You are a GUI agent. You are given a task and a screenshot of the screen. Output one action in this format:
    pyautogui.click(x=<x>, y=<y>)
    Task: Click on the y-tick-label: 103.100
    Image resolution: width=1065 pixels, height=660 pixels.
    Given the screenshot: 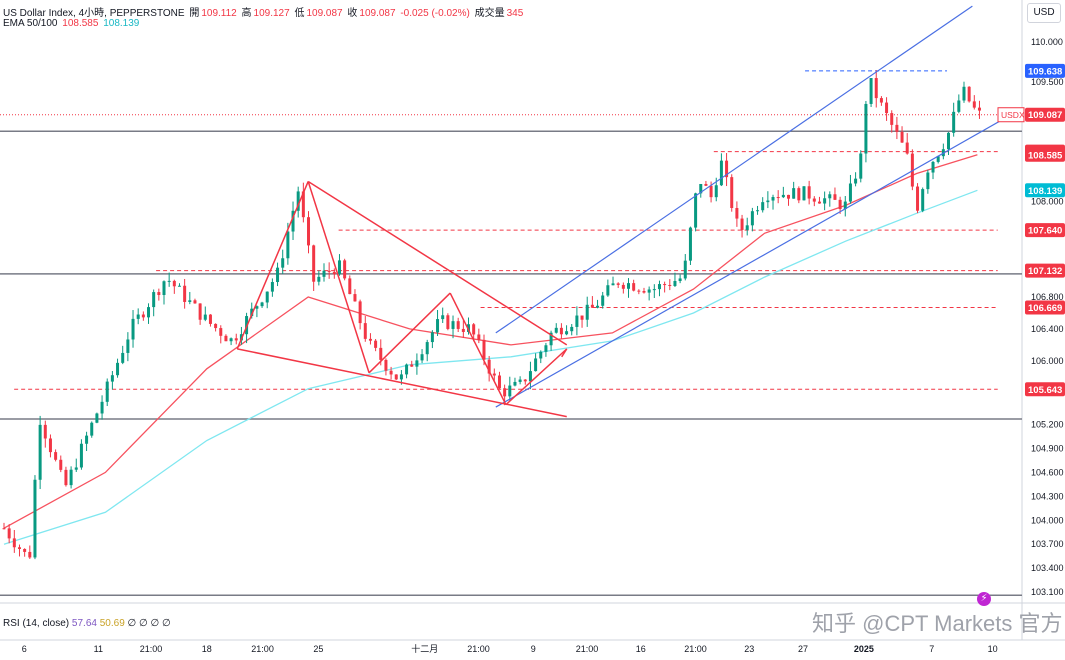 What is the action you would take?
    pyautogui.click(x=1047, y=592)
    